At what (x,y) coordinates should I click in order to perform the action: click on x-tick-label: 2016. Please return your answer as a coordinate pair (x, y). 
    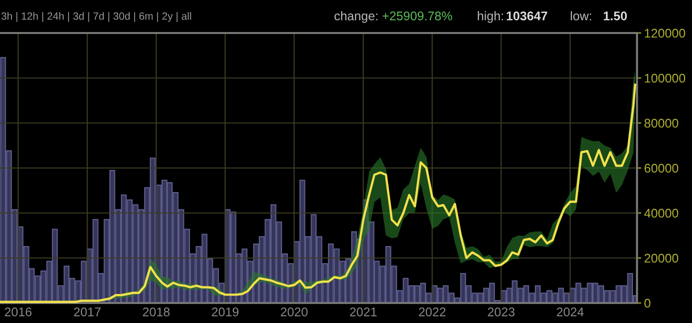
    Looking at the image, I should click on (18, 311).